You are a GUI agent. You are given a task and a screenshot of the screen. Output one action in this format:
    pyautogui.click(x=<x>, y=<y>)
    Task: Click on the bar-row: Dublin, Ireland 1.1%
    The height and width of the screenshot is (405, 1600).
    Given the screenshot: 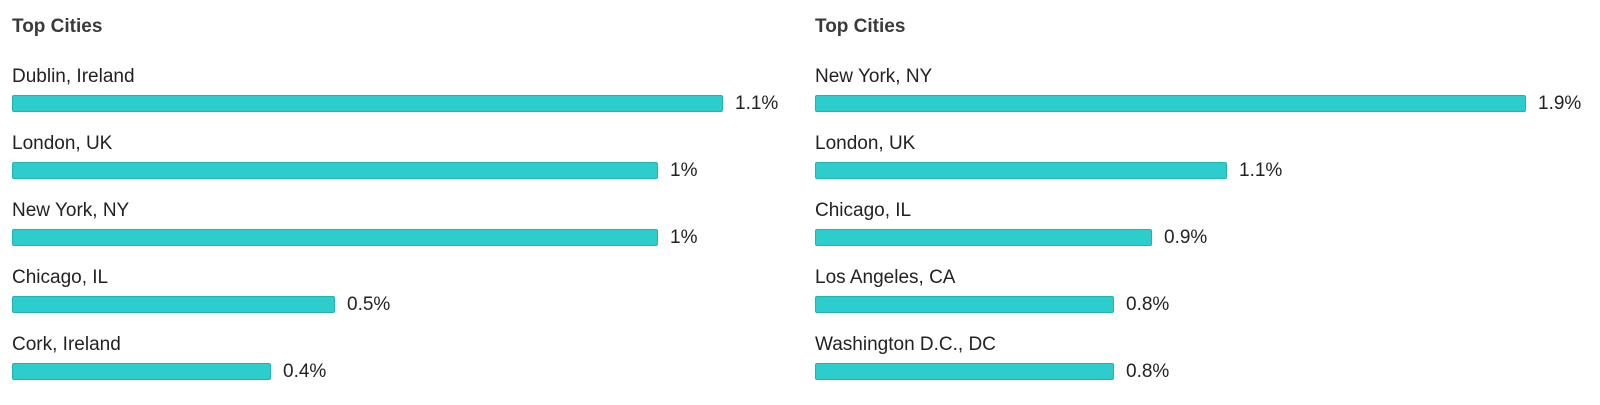 What is the action you would take?
    pyautogui.click(x=402, y=95)
    